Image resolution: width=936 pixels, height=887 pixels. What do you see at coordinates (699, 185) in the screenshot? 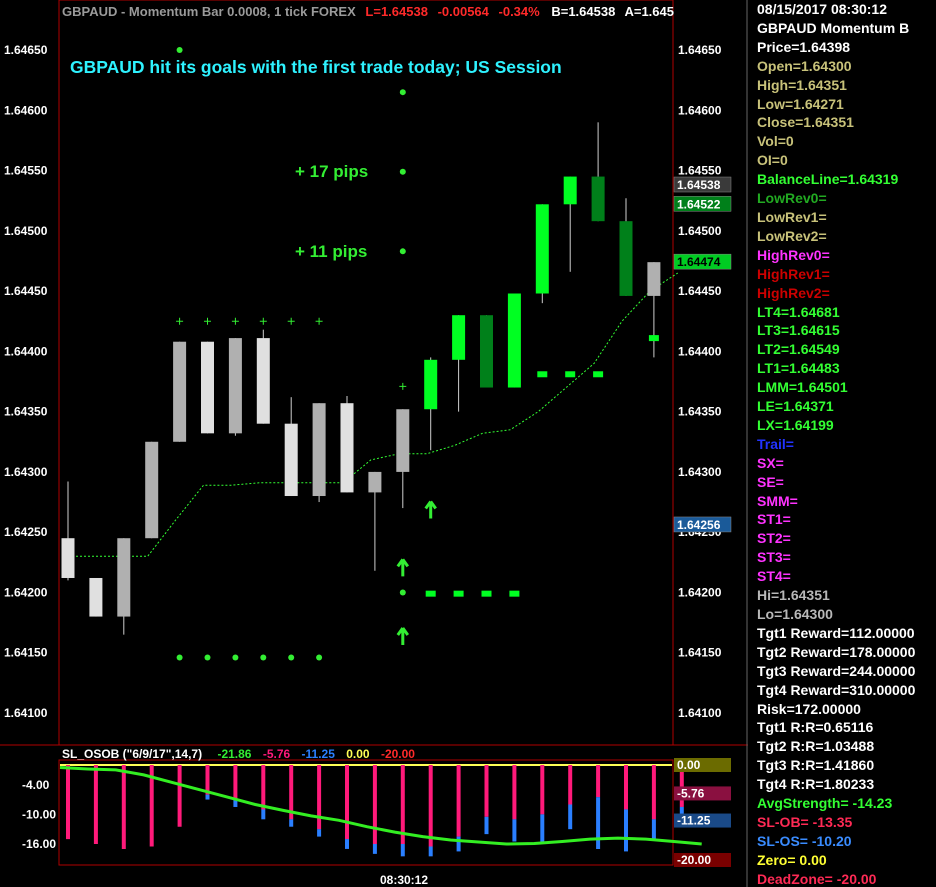
I see `price-tag-text: 1.64538` at bounding box center [699, 185].